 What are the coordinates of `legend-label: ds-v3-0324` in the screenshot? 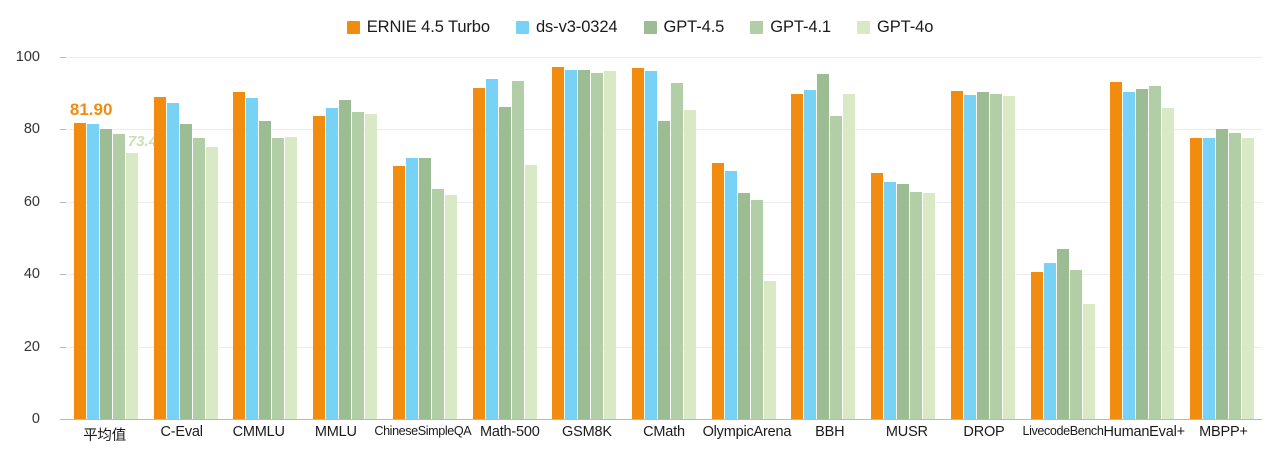 It's located at (576, 26).